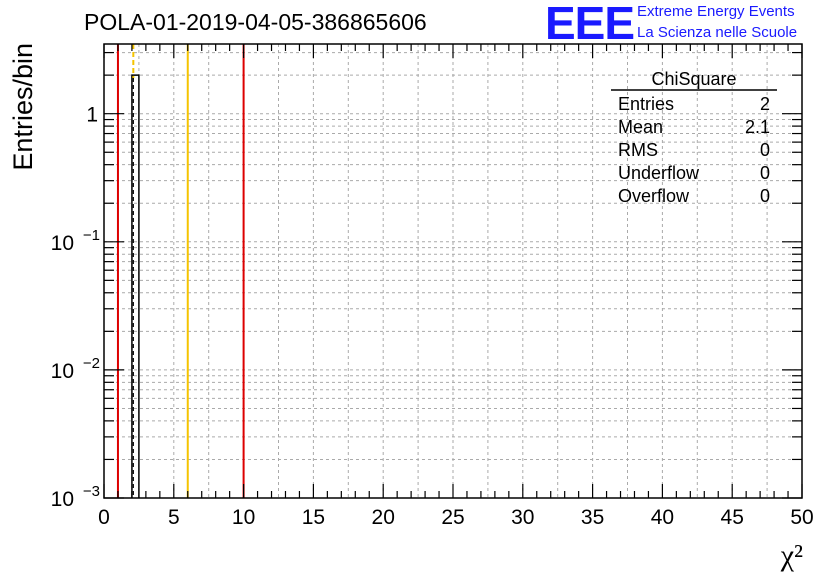 Image resolution: width=836 pixels, height=572 pixels. Describe the element at coordinates (180, 271) in the screenshot. I see `reference-lines` at that location.